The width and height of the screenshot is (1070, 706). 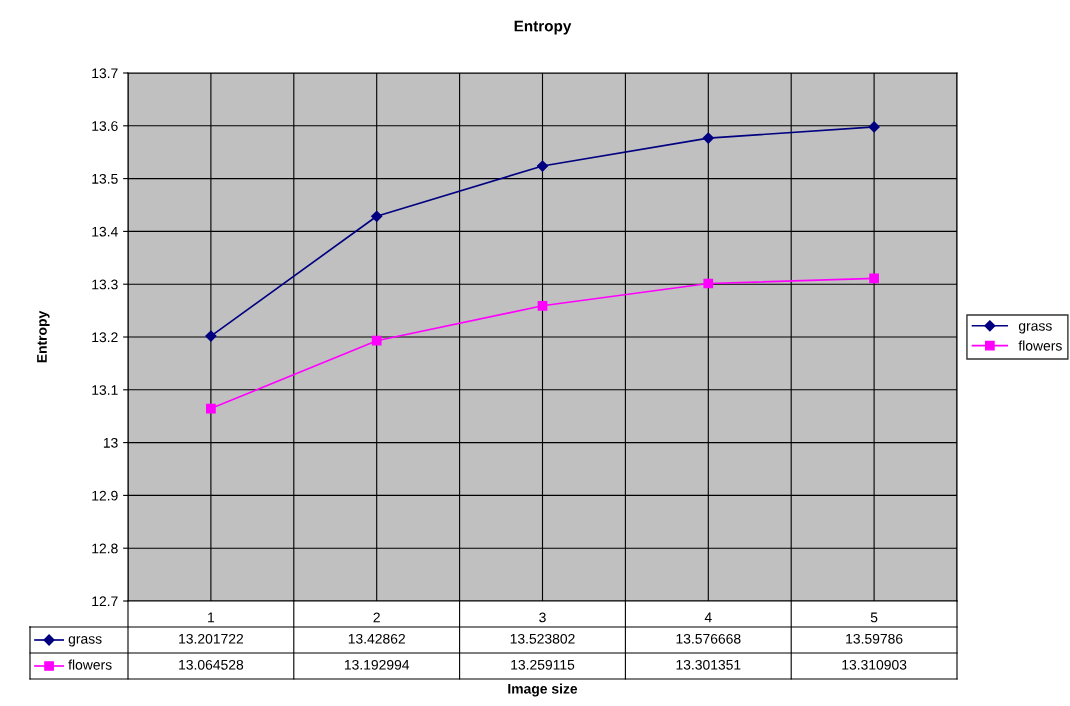 I want to click on x-tick-label: 5, so click(x=874, y=617).